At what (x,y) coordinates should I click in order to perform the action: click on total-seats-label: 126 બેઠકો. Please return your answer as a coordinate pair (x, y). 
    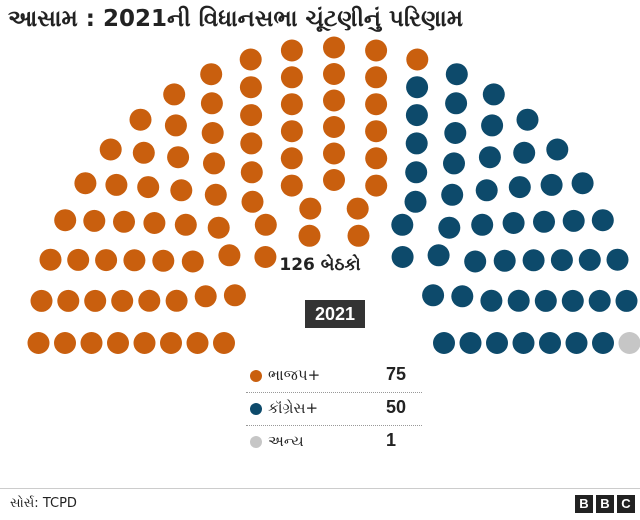
    Looking at the image, I should click on (320, 265).